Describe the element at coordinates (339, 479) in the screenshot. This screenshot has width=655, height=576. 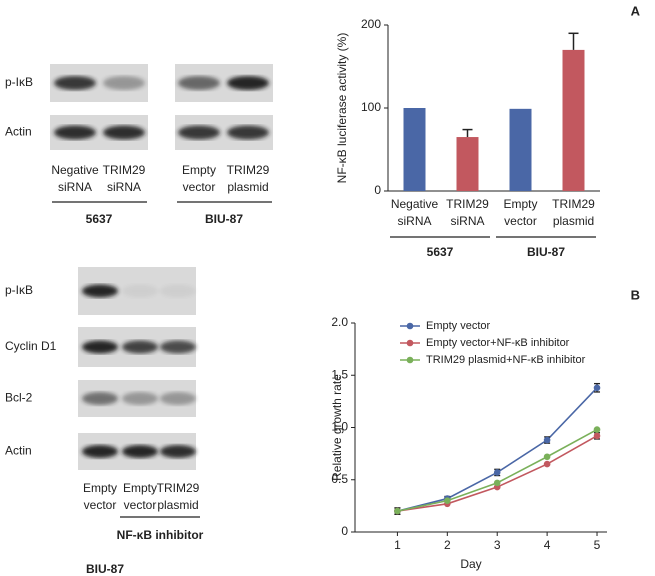
I see `y-tick-label: 0.5` at that location.